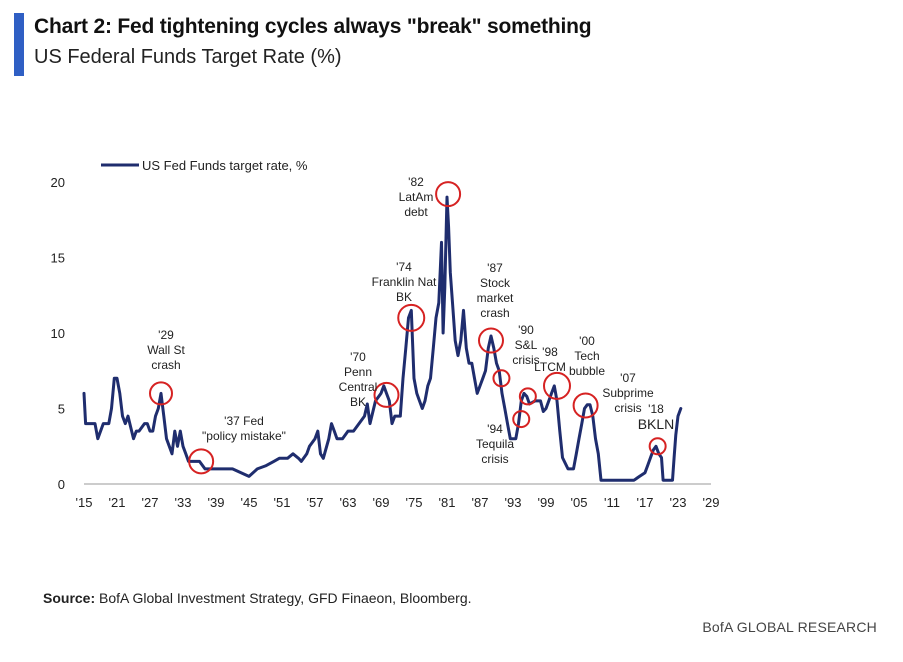 The image size is (903, 662). What do you see at coordinates (150, 502) in the screenshot?
I see `x-tick-label: '27` at bounding box center [150, 502].